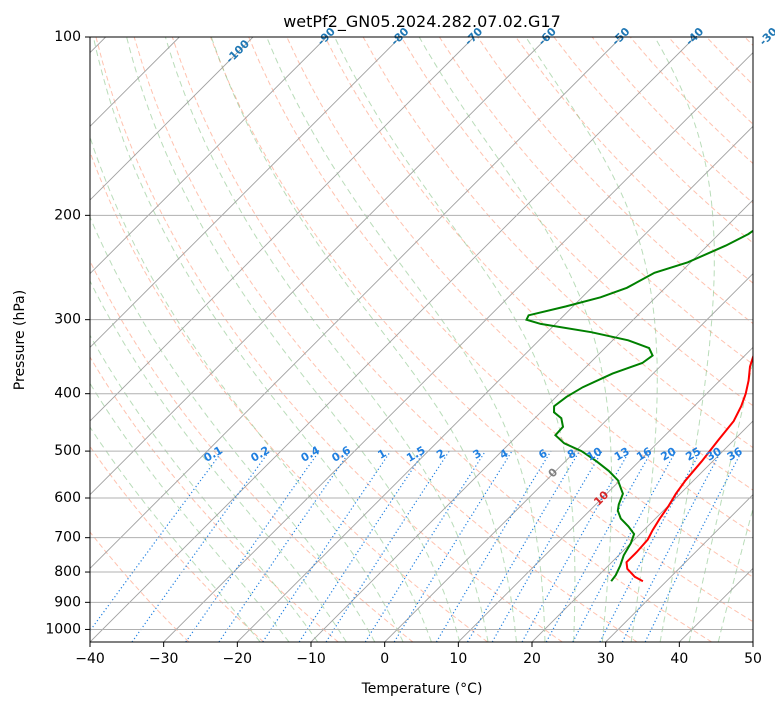 The height and width of the screenshot is (708, 775). I want to click on x-tick-label: 10, so click(458, 659).